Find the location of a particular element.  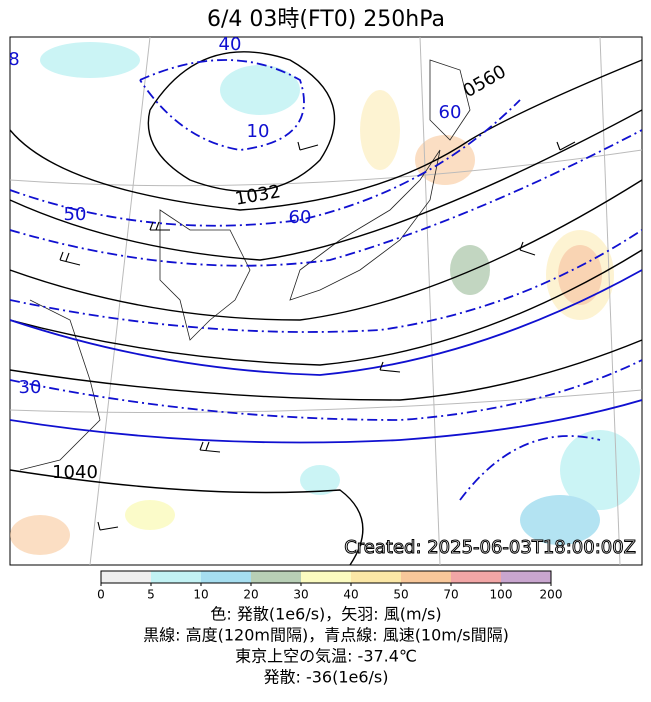

caption-line: 発散: -36(1e6/s) is located at coordinates (325, 677).